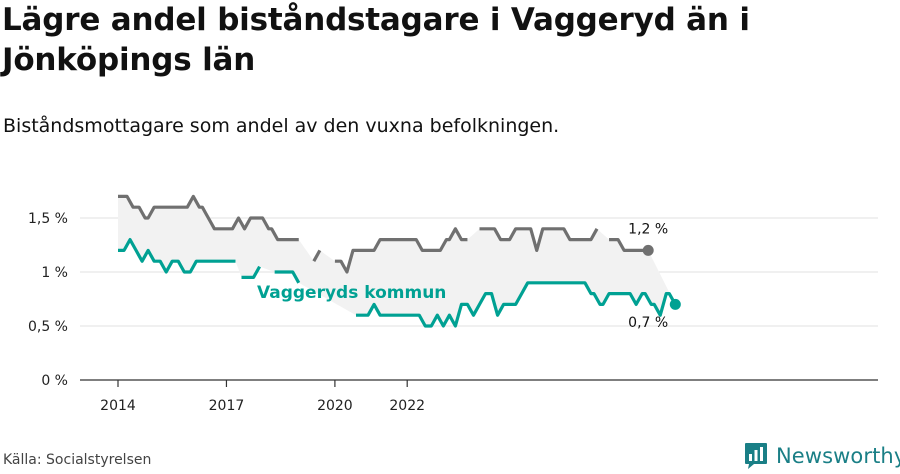  Describe the element at coordinates (383, 234) in the screenshot. I see `series-line-region` at that location.